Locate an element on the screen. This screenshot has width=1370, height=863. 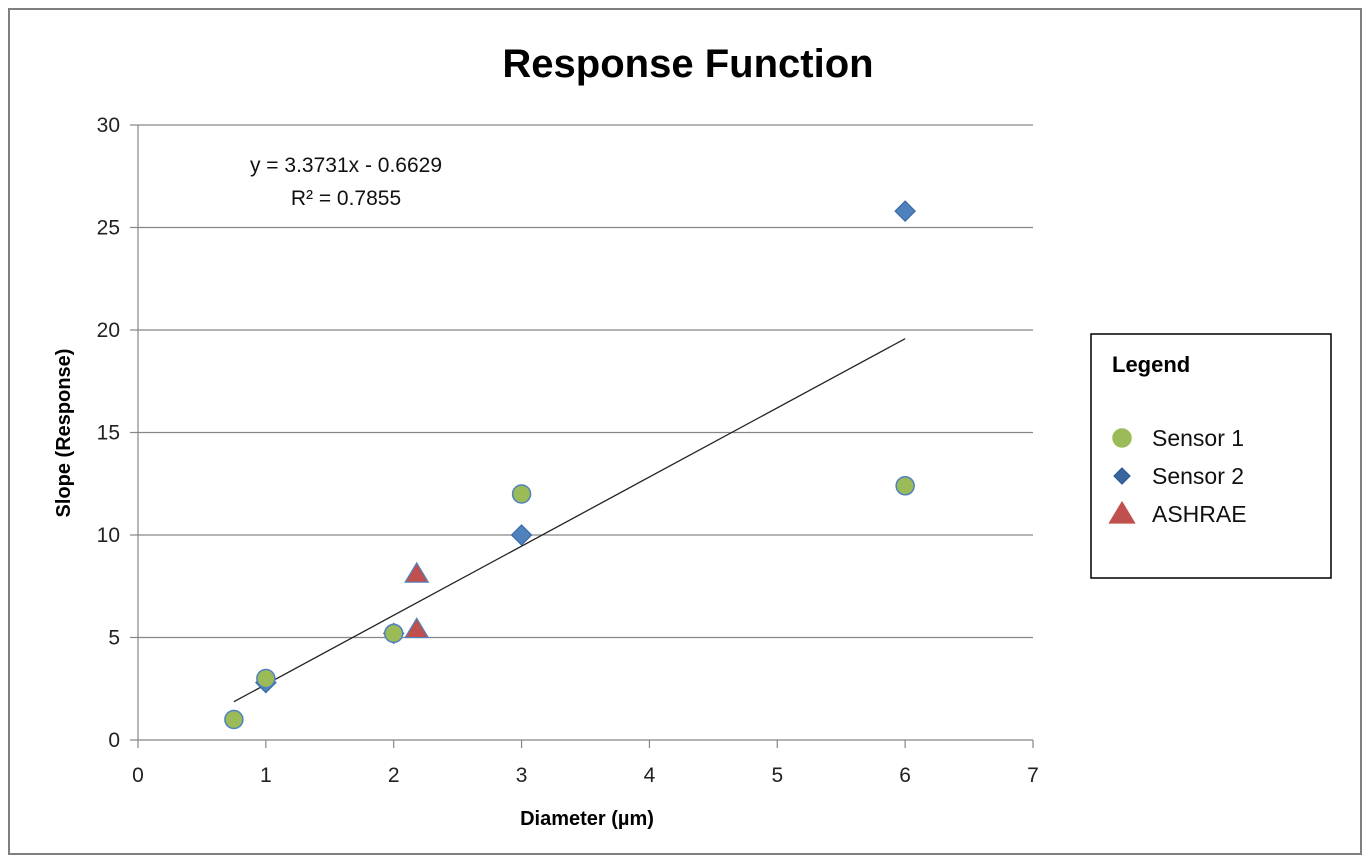
y-tick-label-5: 5 is located at coordinates (114, 638).